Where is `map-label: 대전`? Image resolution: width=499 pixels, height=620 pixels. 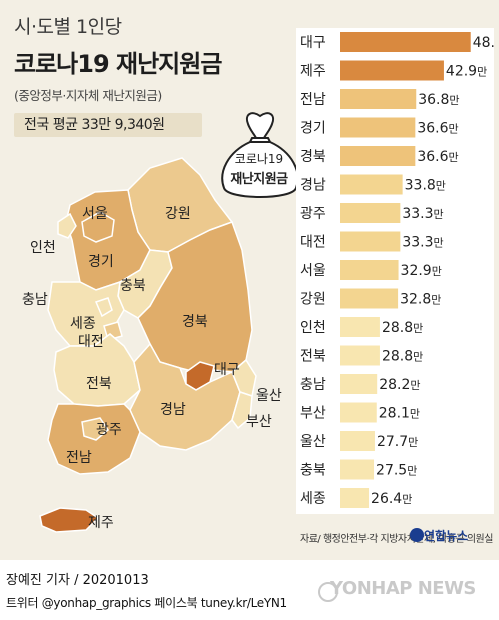
map-label: 대전 is located at coordinates (91, 342).